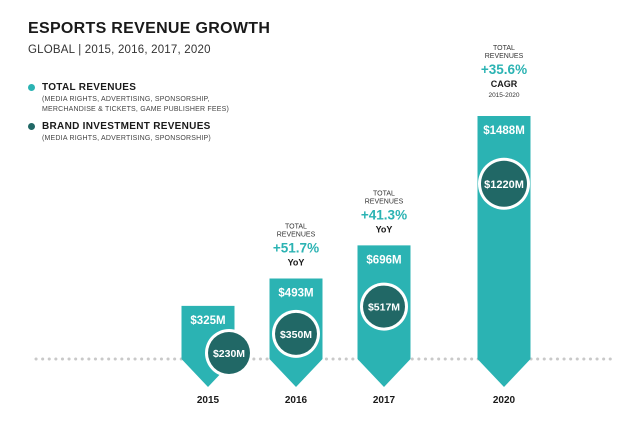 The image size is (640, 429). Describe the element at coordinates (384, 201) in the screenshot. I see `annotation-line2-2017: REVENUES` at that location.